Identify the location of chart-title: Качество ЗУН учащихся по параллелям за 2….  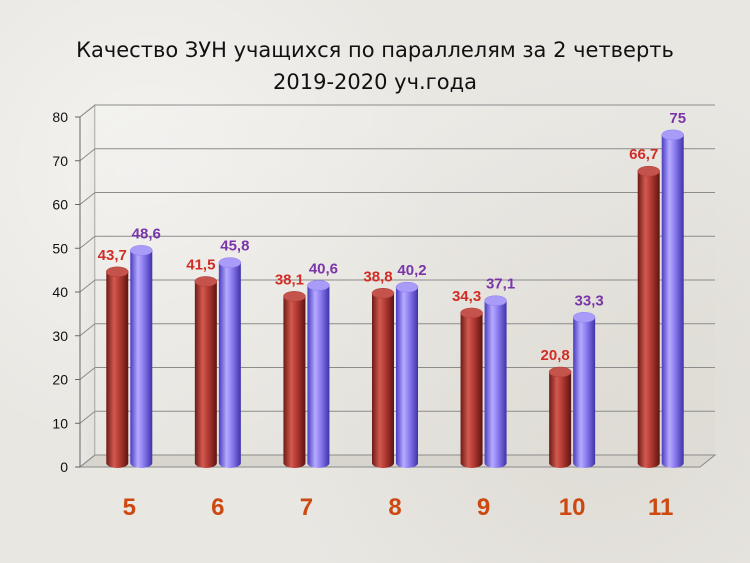
(375, 66).